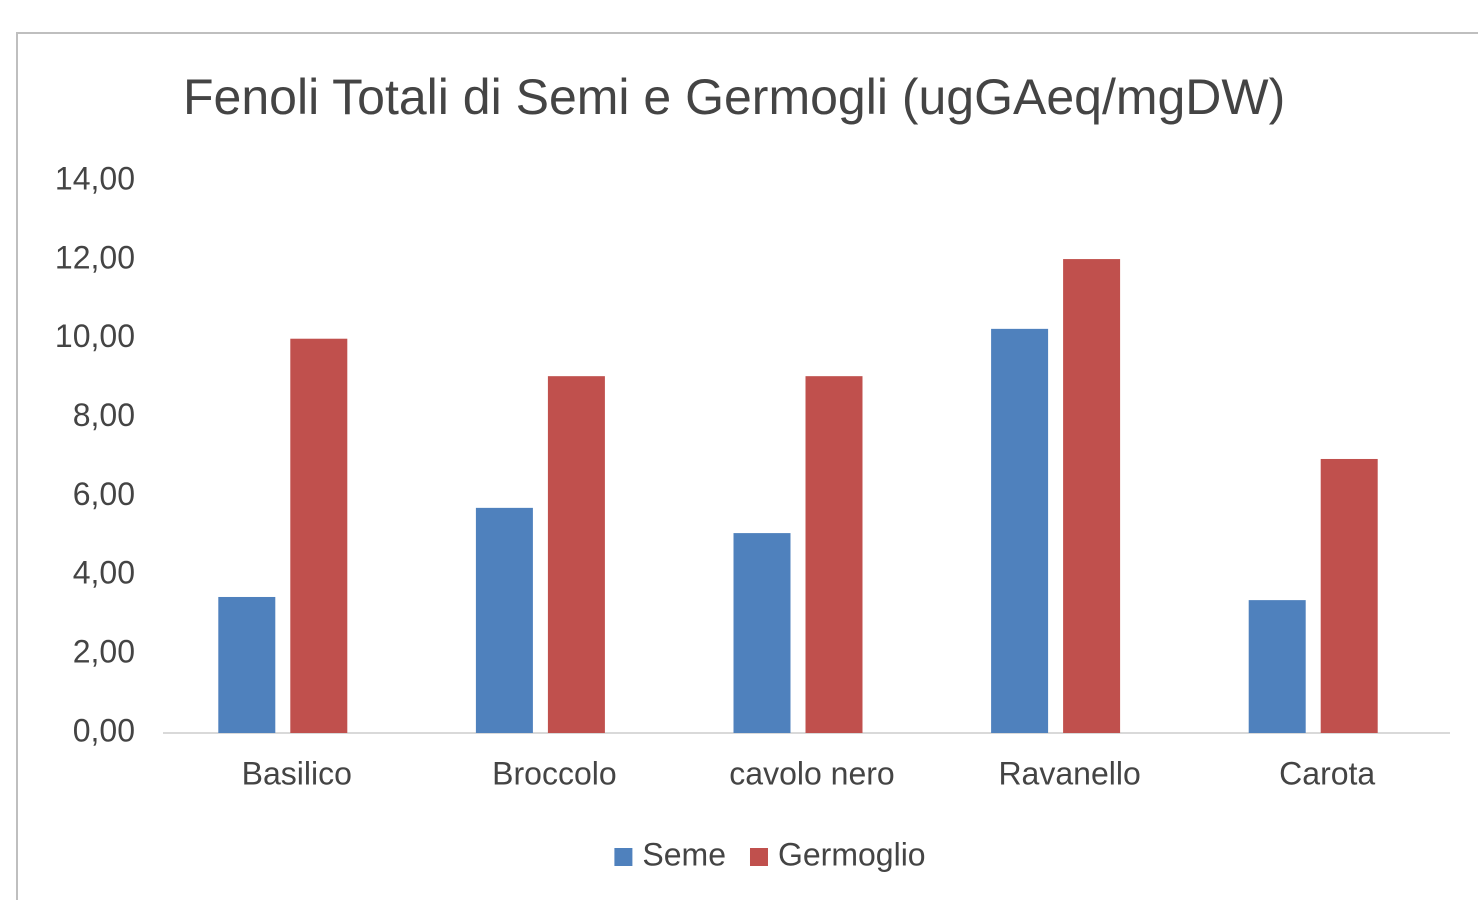  What do you see at coordinates (297, 773) in the screenshot?
I see `x-tick-label: Basilico` at bounding box center [297, 773].